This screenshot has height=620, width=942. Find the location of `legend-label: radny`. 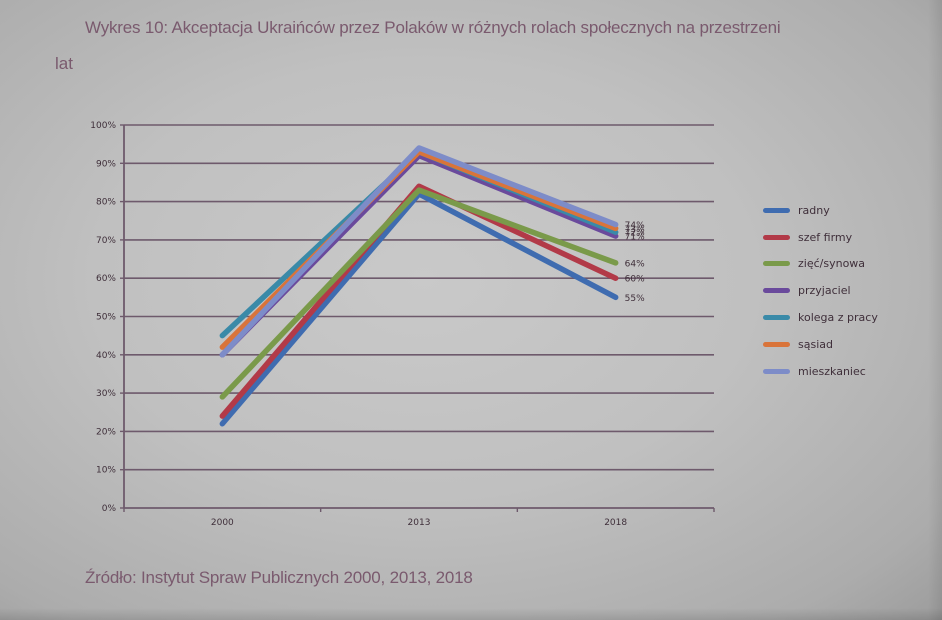

legend-label: radny is located at coordinates (814, 210).